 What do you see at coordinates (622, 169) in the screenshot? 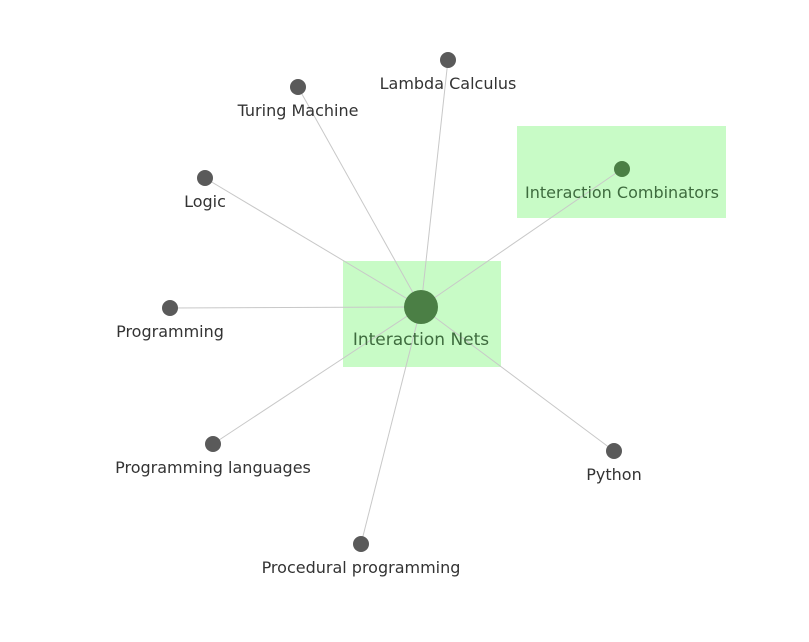
I see `node-circle-interaction-combinators` at bounding box center [622, 169].